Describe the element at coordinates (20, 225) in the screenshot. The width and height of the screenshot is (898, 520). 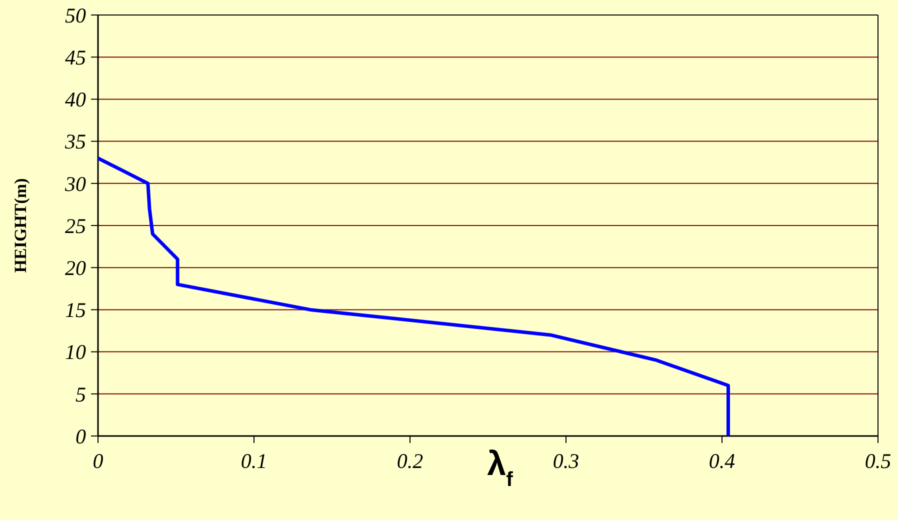
I see `y-axis-title: HEIGHT(m)` at that location.